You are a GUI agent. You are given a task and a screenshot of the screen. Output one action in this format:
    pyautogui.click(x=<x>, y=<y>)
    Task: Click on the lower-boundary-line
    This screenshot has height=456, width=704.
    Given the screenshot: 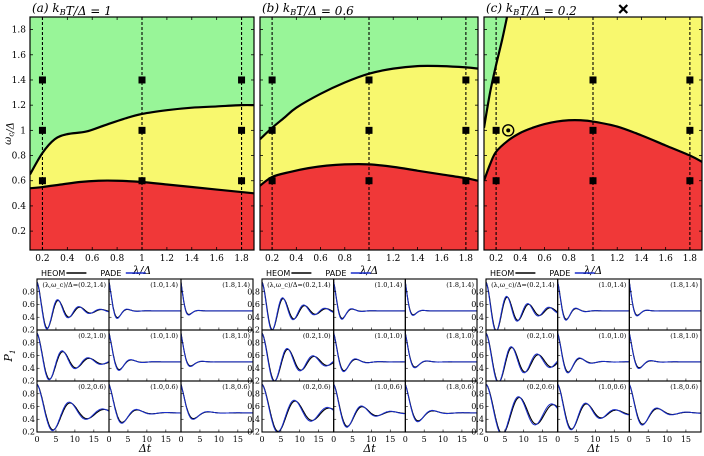 What is the action you would take?
    pyautogui.click(x=142, y=187)
    